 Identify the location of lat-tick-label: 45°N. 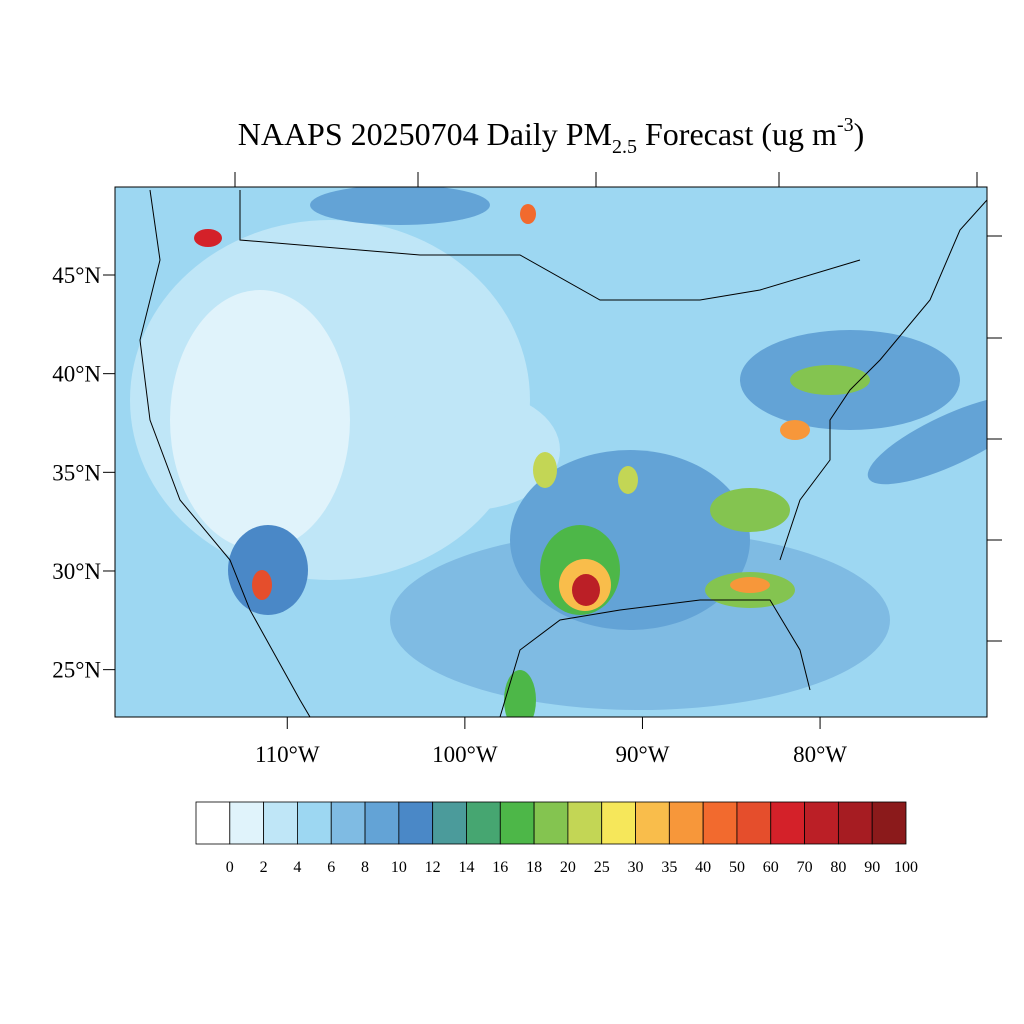
(76, 275).